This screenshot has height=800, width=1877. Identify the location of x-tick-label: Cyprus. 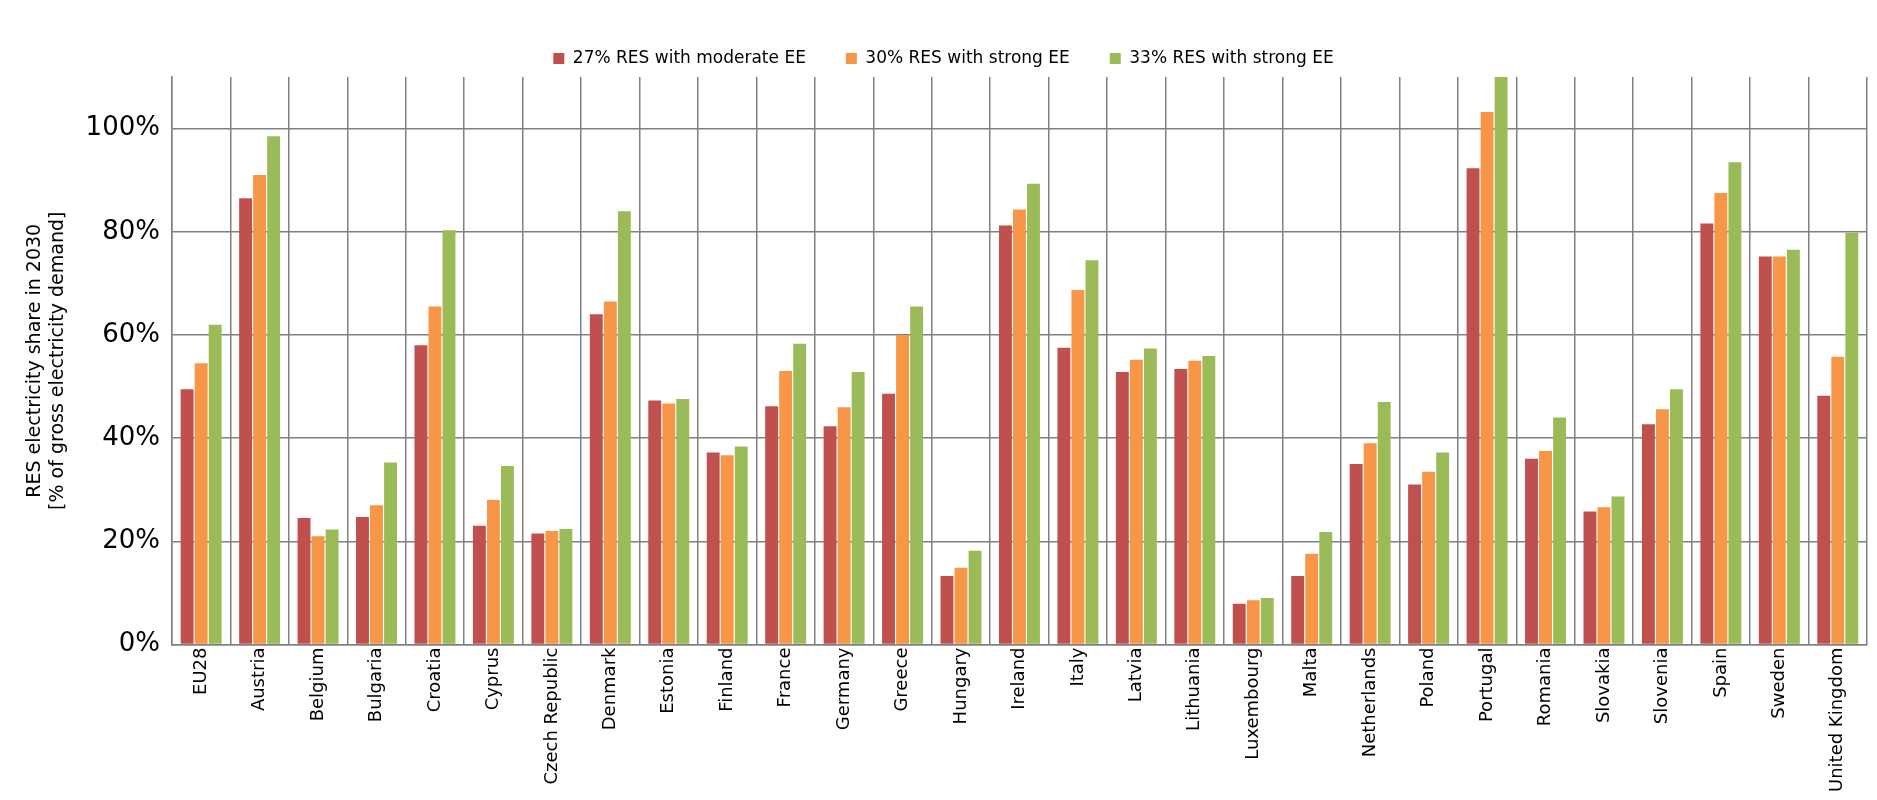
(492, 679).